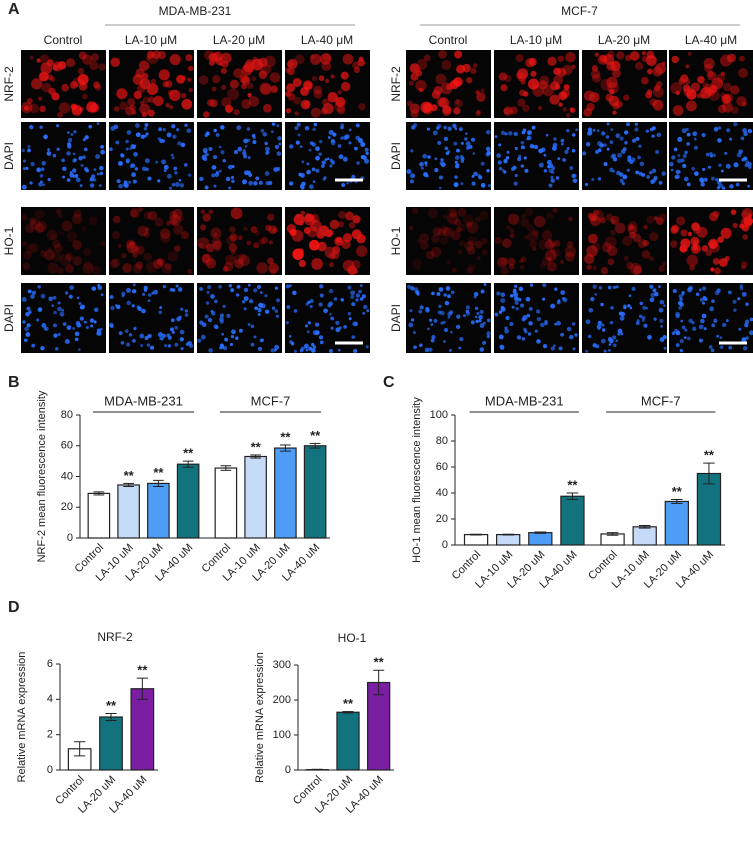 This screenshot has width=753, height=858. Describe the element at coordinates (677, 501) in the screenshot. I see `error-bar` at that location.